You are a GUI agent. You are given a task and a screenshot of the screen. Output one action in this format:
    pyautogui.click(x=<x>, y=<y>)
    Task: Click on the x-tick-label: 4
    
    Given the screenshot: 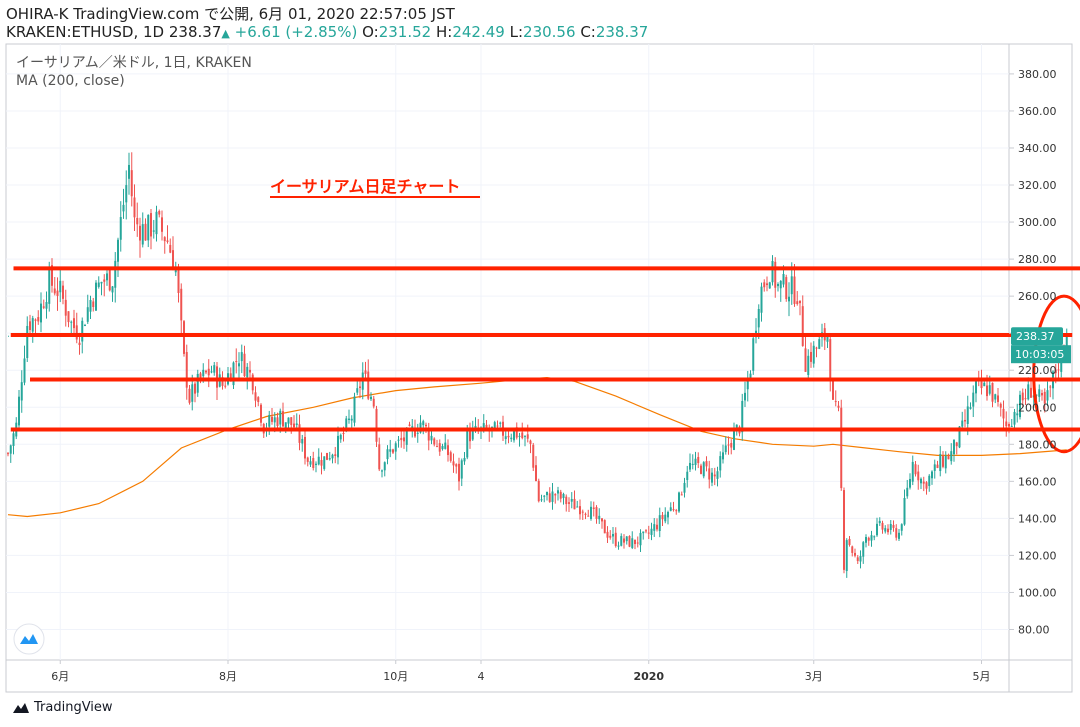 What is the action you would take?
    pyautogui.click(x=481, y=676)
    